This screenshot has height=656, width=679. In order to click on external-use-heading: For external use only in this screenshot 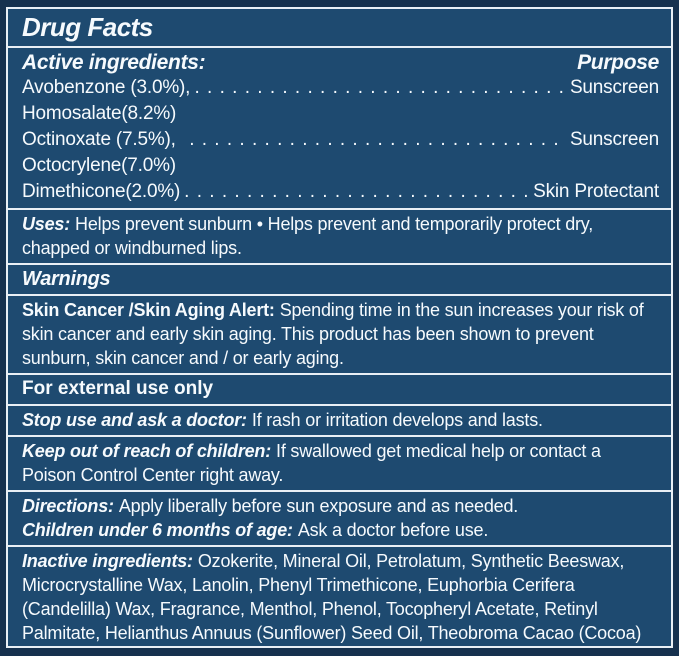, I will do `click(118, 388)`.